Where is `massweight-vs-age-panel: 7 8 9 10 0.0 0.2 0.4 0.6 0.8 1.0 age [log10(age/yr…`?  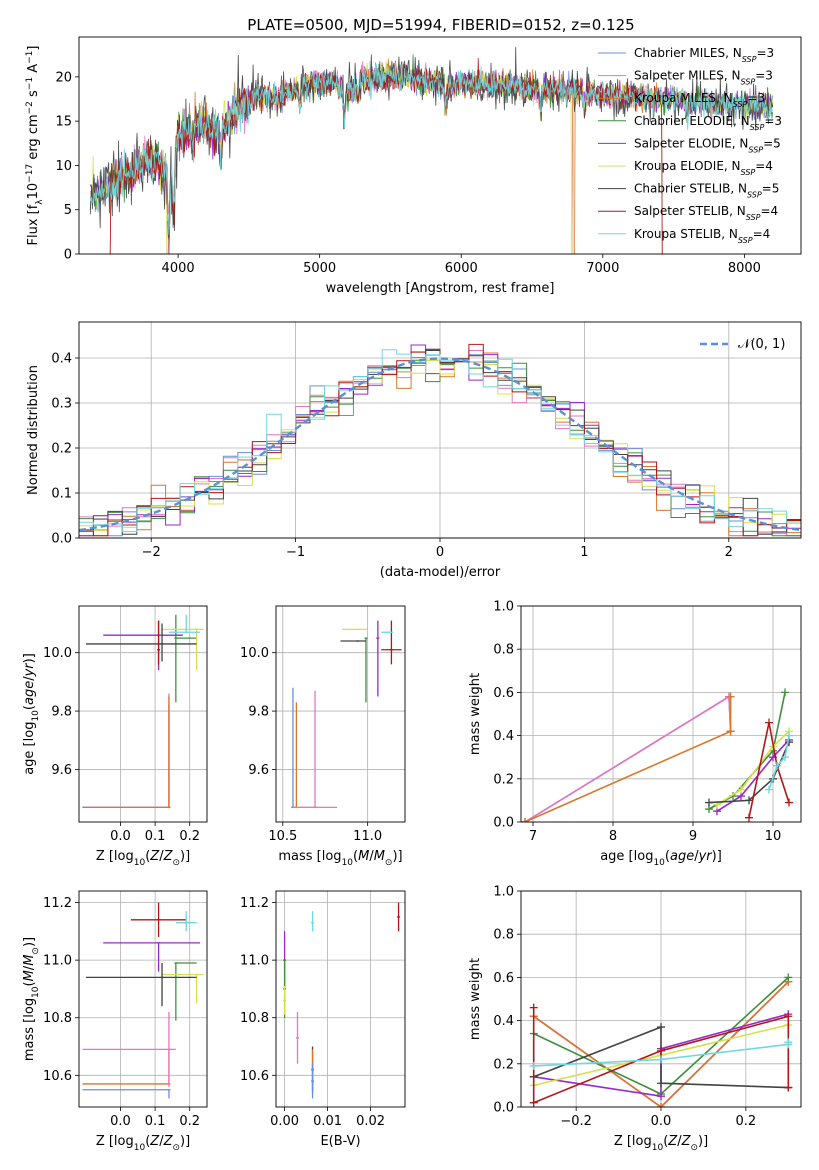
massweight-vs-age-panel: 7 8 9 10 0.0 0.2 0.4 0.6 0.8 1.0 age [log10(age/yr… is located at coordinates (635, 734).